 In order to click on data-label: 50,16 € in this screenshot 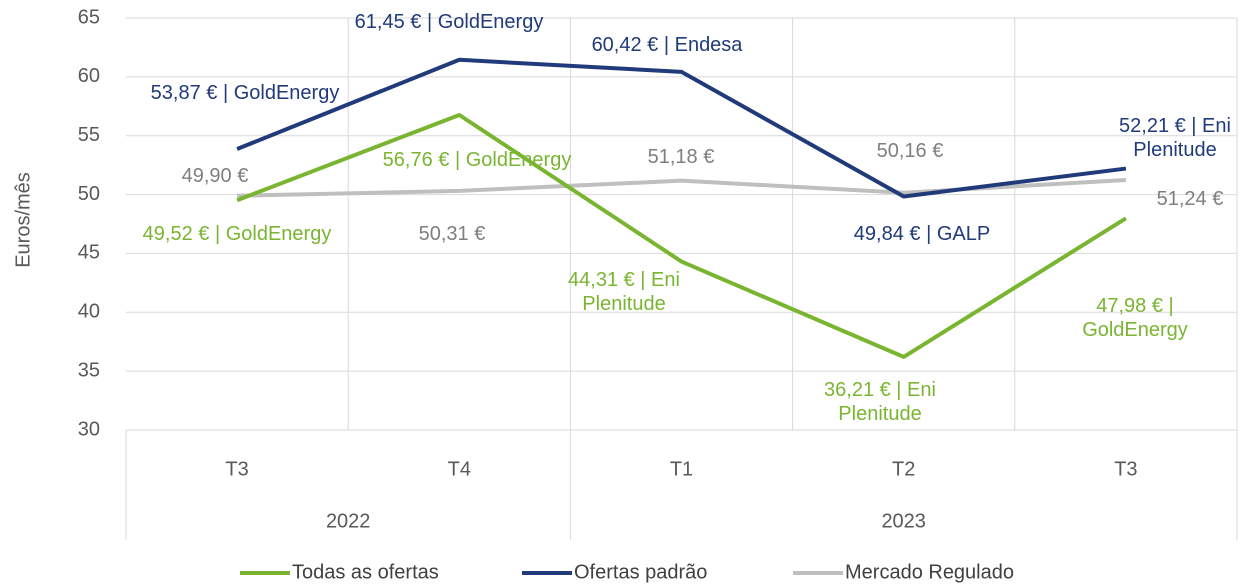, I will do `click(910, 151)`.